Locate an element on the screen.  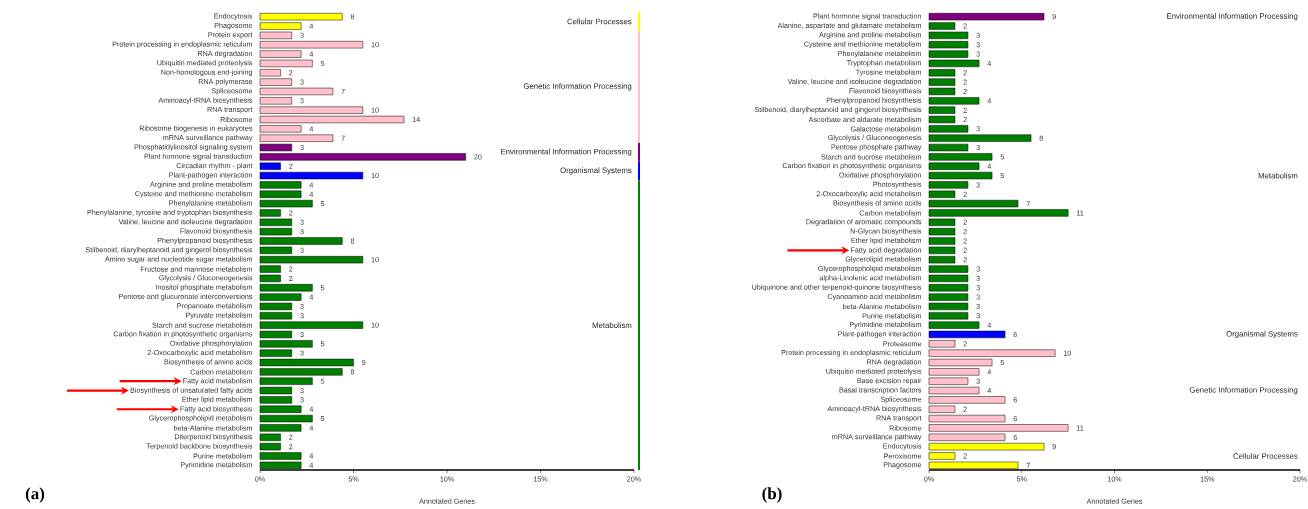
text: (b) is located at coordinates (772, 495).